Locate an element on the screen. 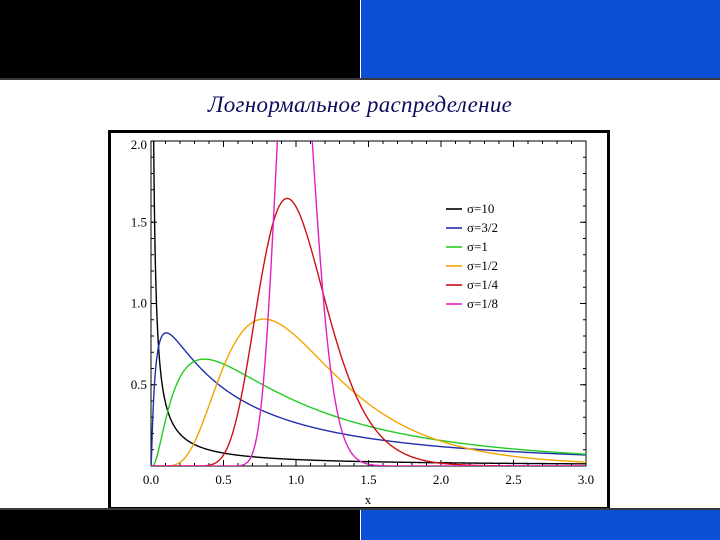 The height and width of the screenshot is (540, 720). legend-entry: σ=1/8 is located at coordinates (482, 303).